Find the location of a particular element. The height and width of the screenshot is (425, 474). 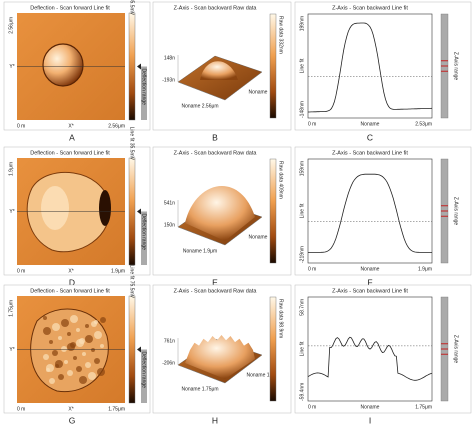

z-max-label: 148n is located at coordinates (169, 58).